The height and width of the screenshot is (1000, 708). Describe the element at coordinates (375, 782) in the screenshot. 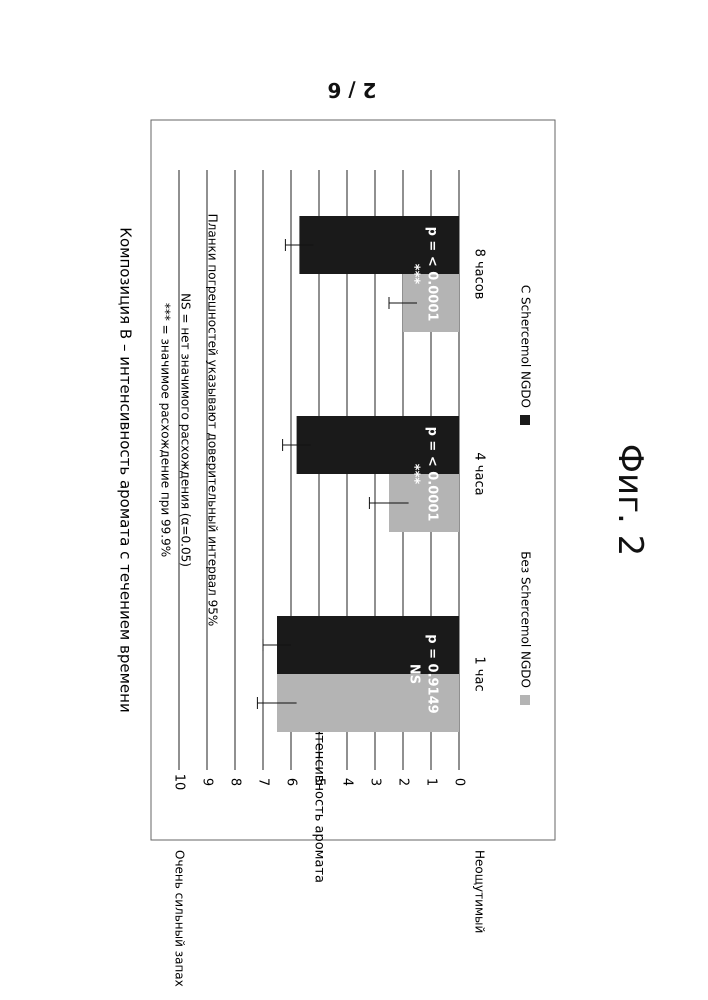

I see `y-tick-label: 3` at that location.